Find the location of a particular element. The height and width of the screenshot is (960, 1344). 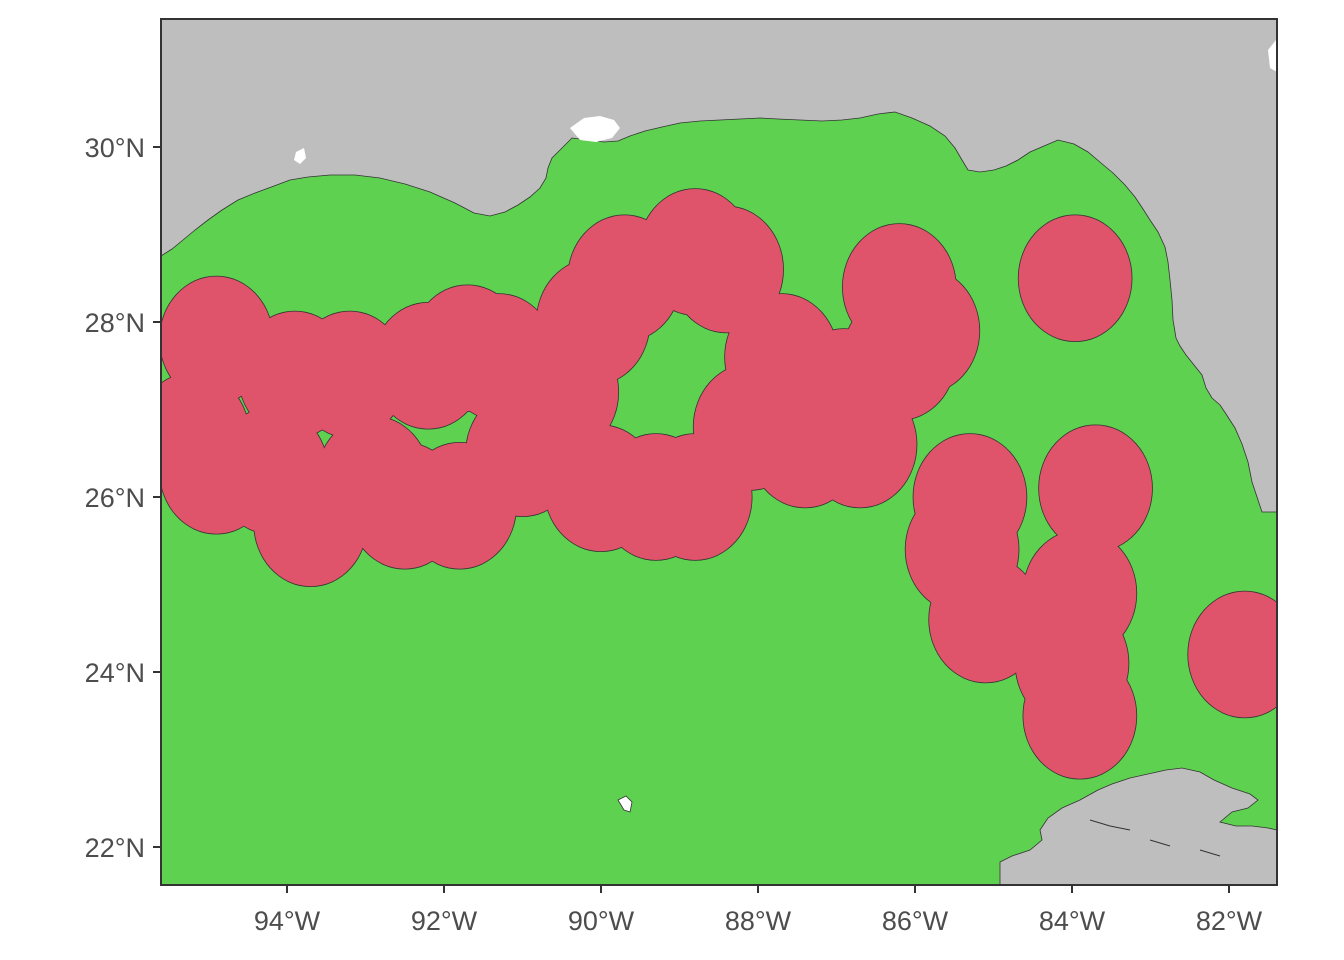

y-tick-label: 30°N is located at coordinates (115, 148).